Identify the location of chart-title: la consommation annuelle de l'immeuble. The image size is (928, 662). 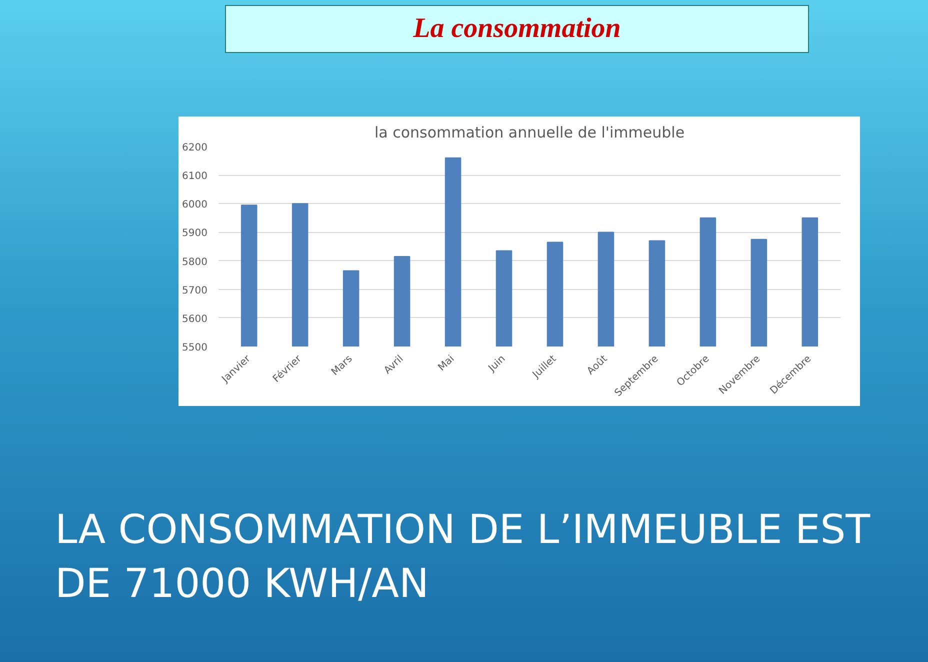
(529, 133).